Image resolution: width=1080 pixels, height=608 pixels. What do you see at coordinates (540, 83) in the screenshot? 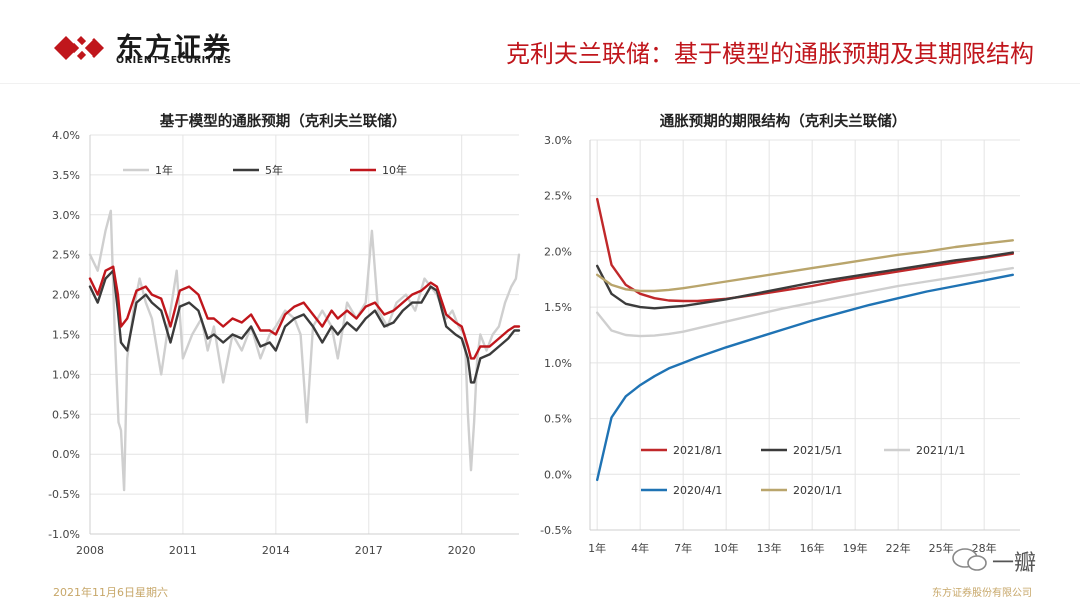
I see `header-divider` at bounding box center [540, 83].